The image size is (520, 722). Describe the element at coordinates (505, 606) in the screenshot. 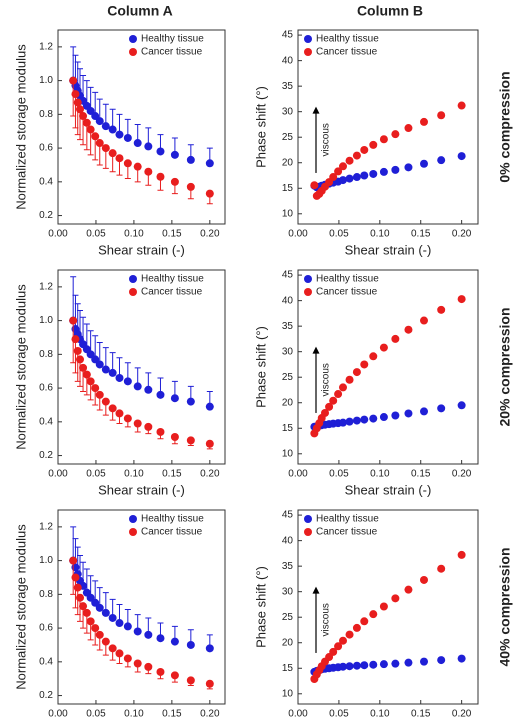

I see `row-label: 40% compression` at that location.